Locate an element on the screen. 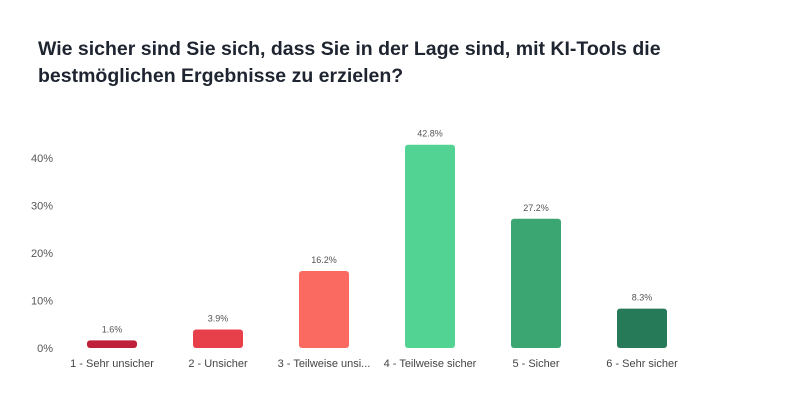 The image size is (800, 420). x-tick-label: 2 - Unsicher is located at coordinates (218, 364).